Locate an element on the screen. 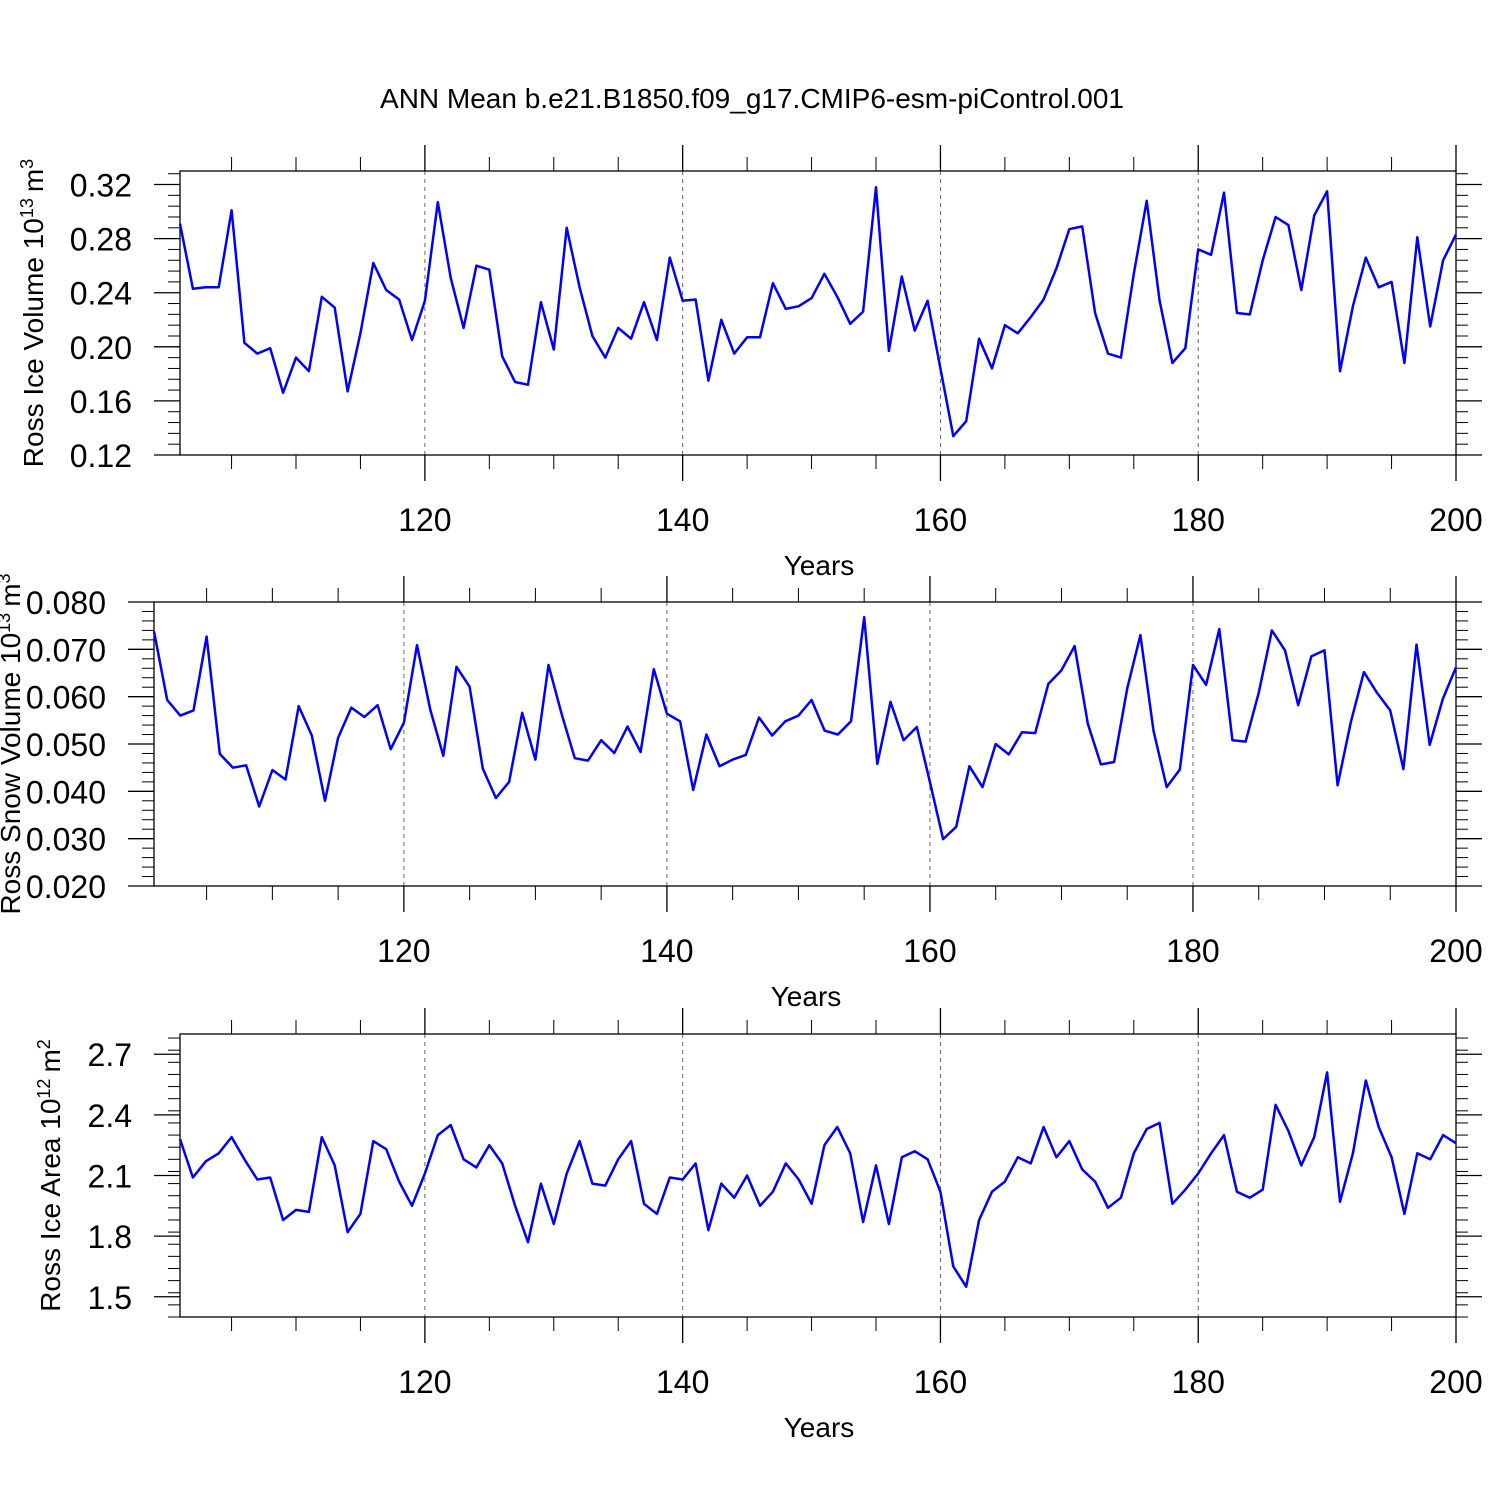 The width and height of the screenshot is (1500, 1500). y-tick-label: 2.7 is located at coordinates (110, 1055).